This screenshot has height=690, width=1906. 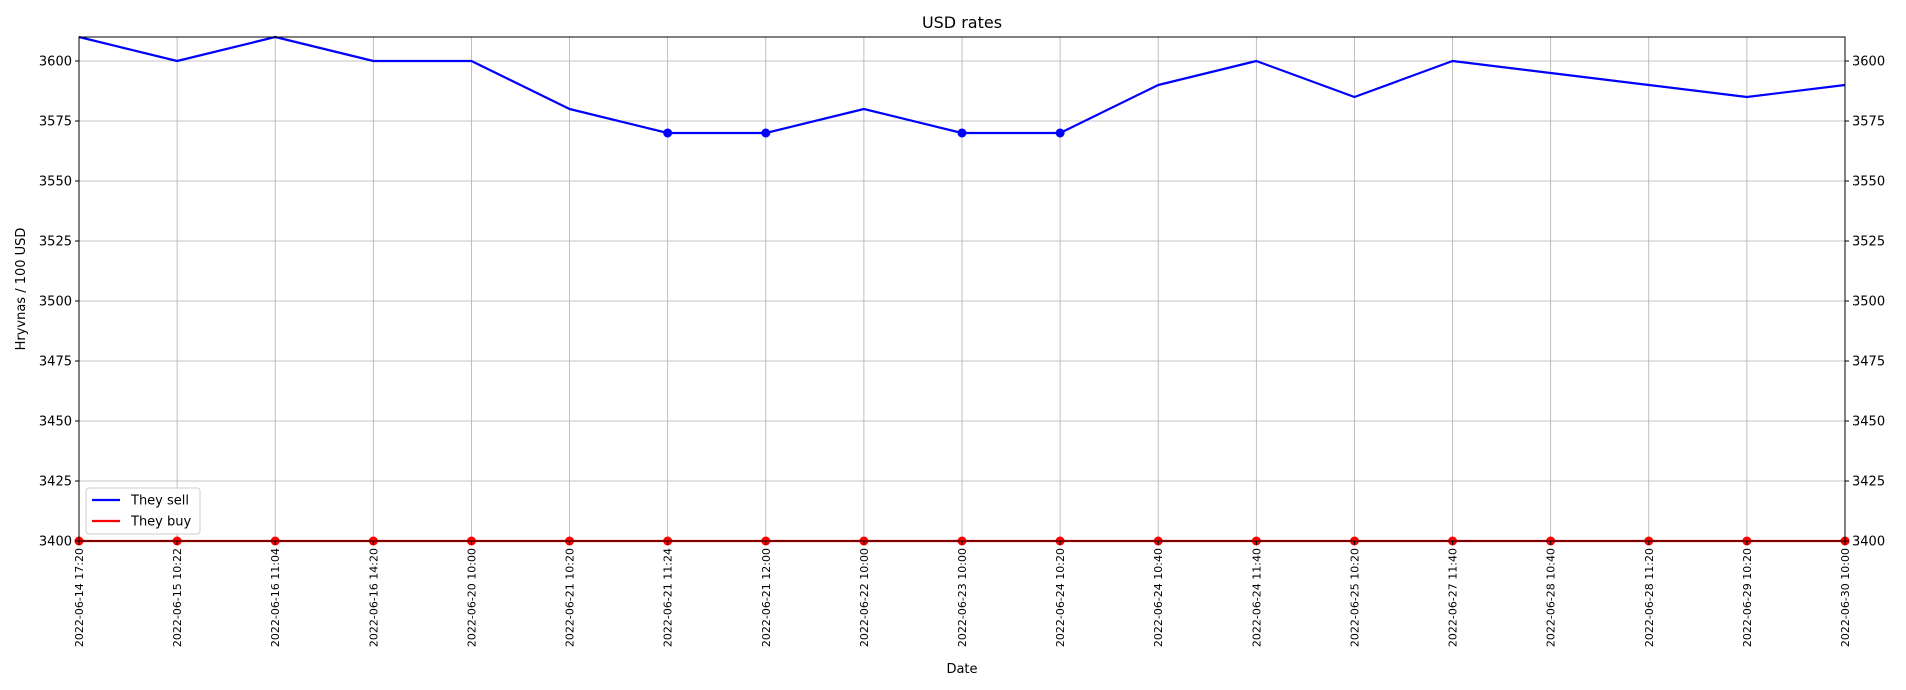 What do you see at coordinates (471, 597) in the screenshot?
I see `x-tick-label: 2022-06-20 10:00` at bounding box center [471, 597].